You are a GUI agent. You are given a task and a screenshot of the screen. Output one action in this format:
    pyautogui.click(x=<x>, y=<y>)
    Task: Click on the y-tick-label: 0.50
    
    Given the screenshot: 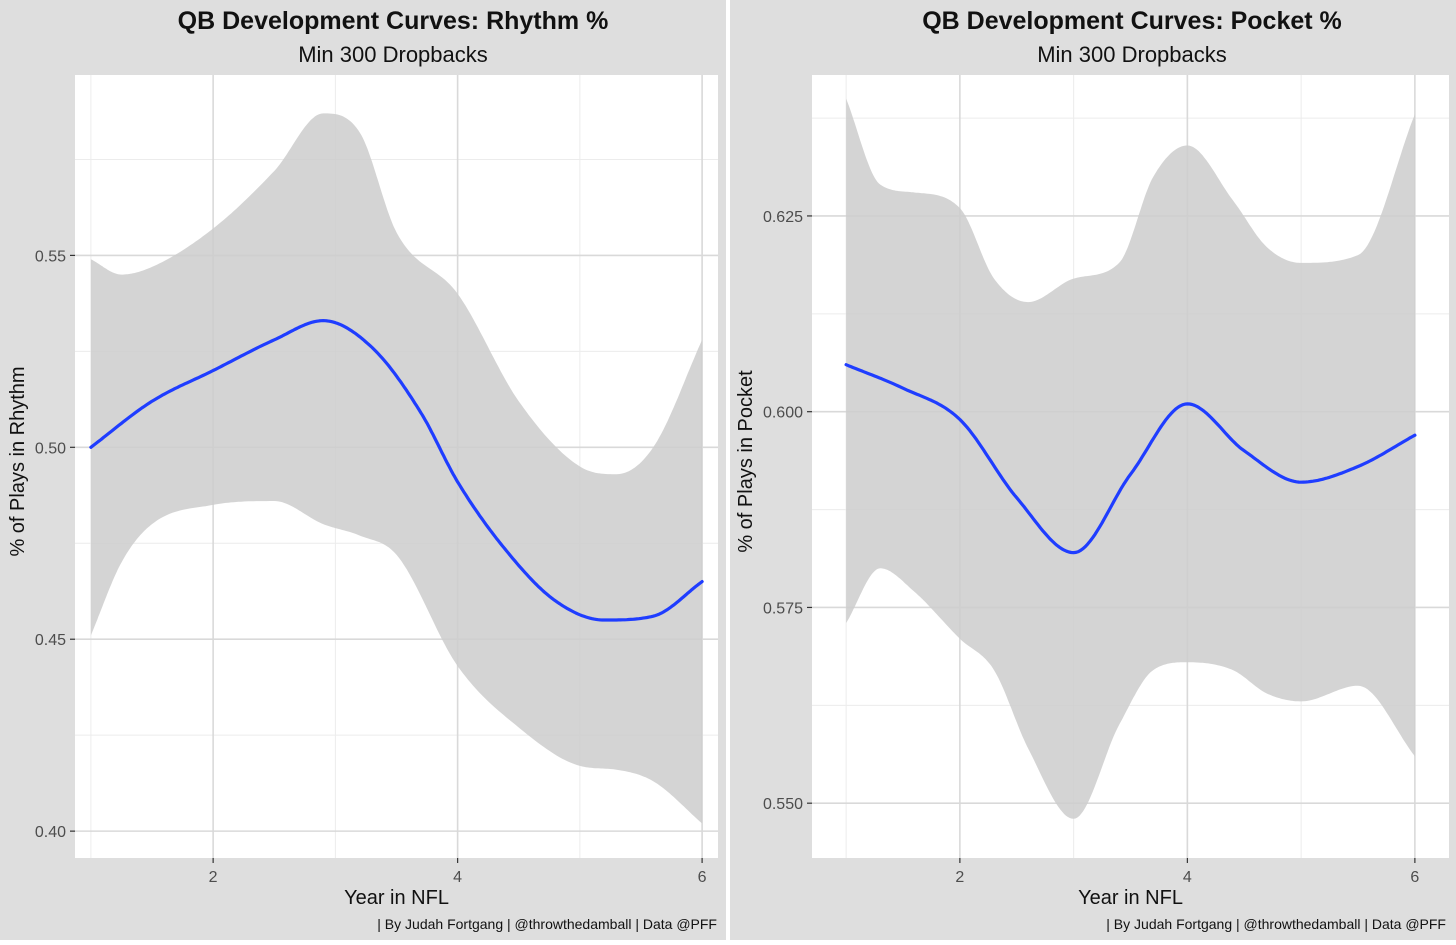 What is the action you would take?
    pyautogui.click(x=50, y=448)
    